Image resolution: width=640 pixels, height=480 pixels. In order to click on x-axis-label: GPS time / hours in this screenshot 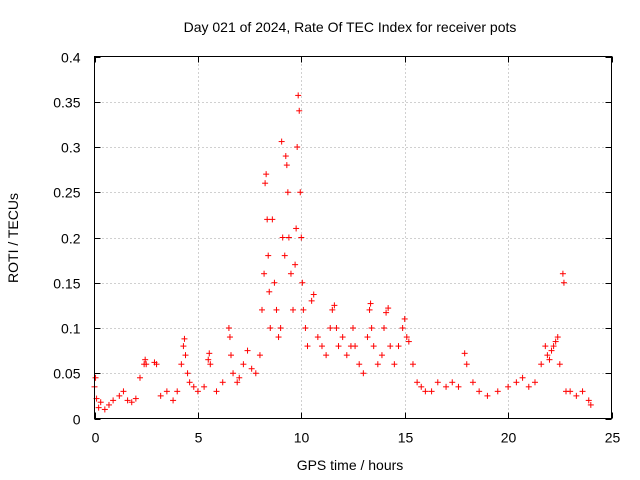, I will do `click(350, 465)`.